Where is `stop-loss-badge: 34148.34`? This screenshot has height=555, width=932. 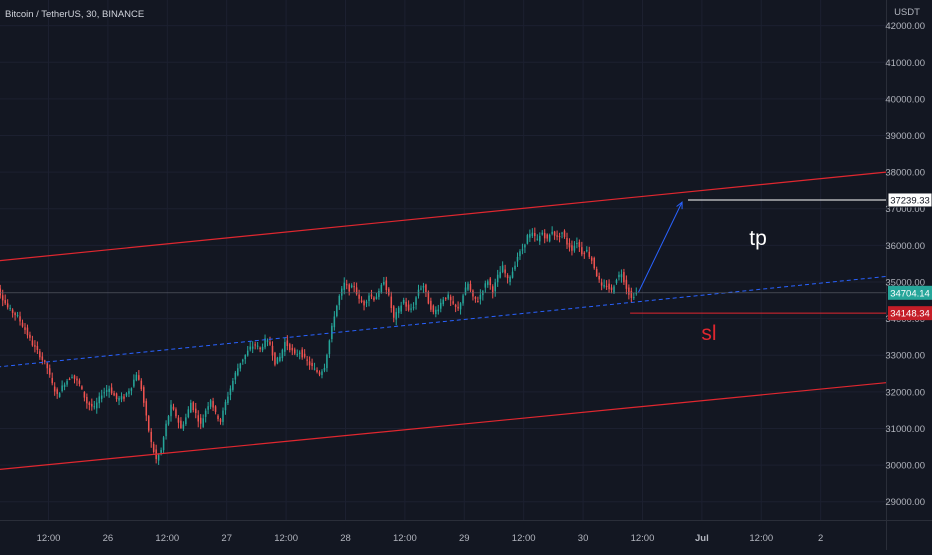
stop-loss-badge: 34148.34 is located at coordinates (910, 313).